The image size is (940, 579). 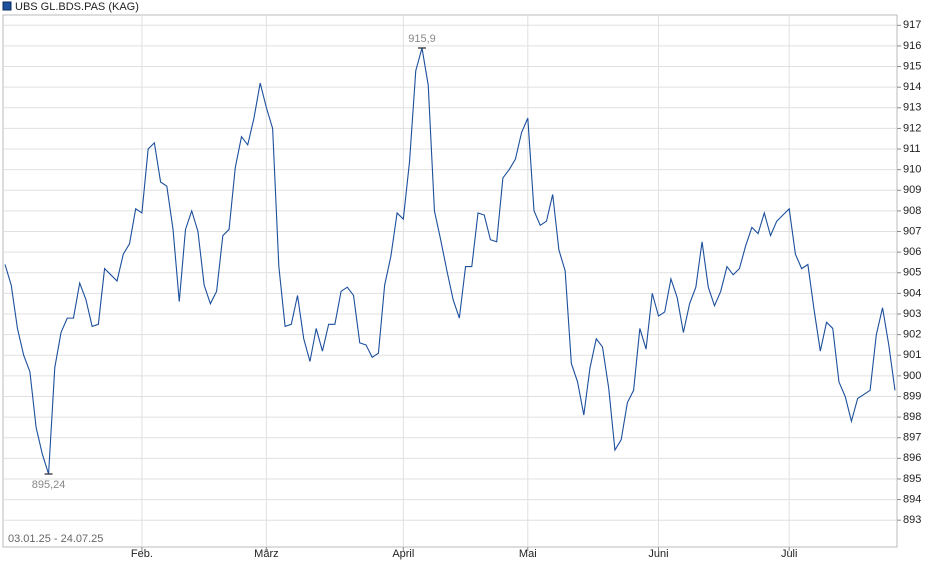 I want to click on y-tick-label: 912, so click(x=912, y=128).